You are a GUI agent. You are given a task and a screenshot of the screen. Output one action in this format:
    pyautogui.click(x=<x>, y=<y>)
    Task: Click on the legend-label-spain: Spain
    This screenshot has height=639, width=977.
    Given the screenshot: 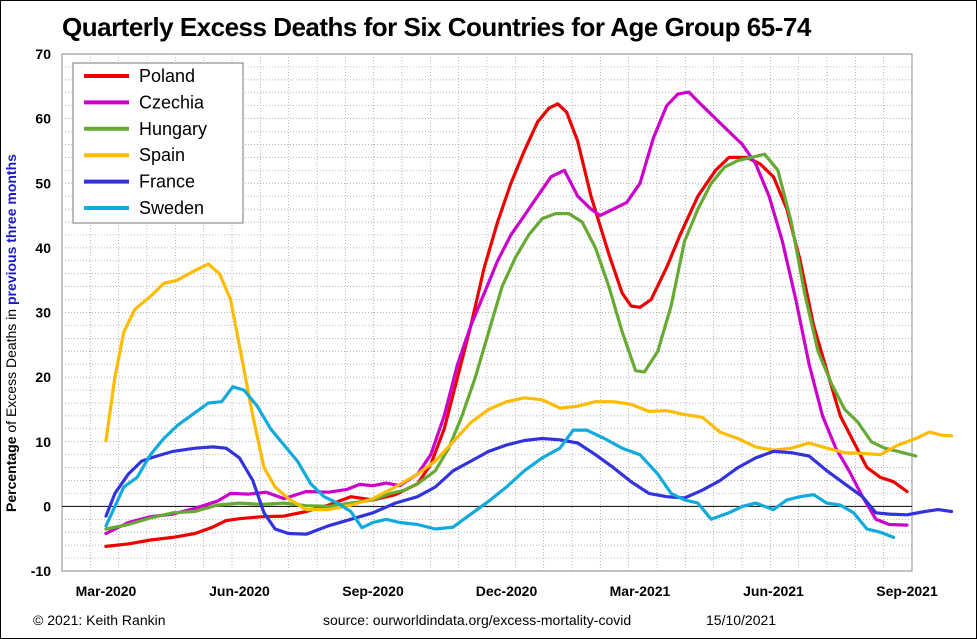 What is the action you would take?
    pyautogui.click(x=162, y=155)
    